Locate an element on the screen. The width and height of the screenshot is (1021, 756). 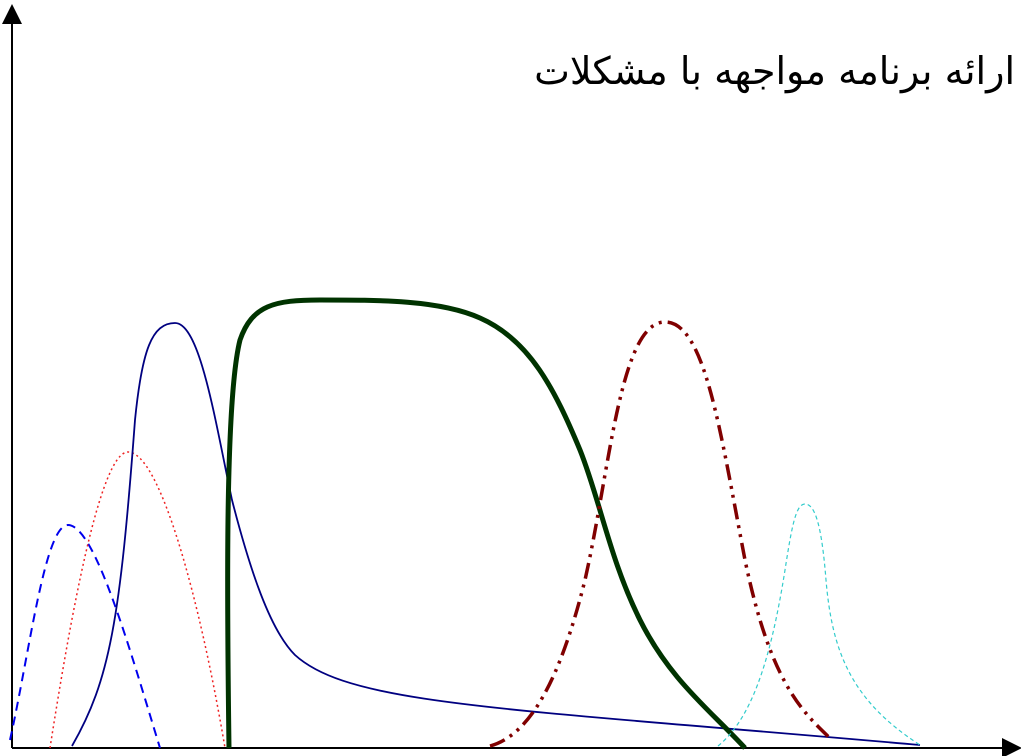
diagram-title: ارائه برنامه مواجهه با مشکلات is located at coordinates (774, 71).